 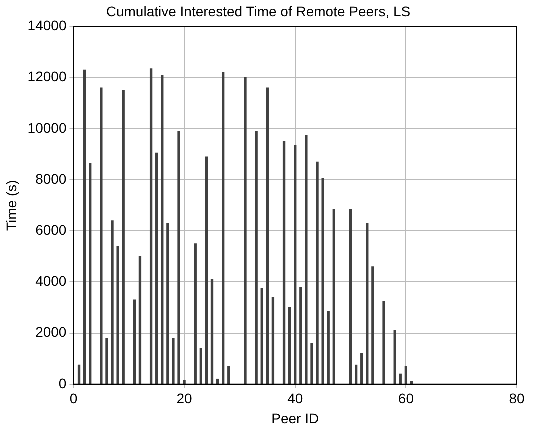 I want to click on y-tick-label: 2000, so click(x=51, y=332).